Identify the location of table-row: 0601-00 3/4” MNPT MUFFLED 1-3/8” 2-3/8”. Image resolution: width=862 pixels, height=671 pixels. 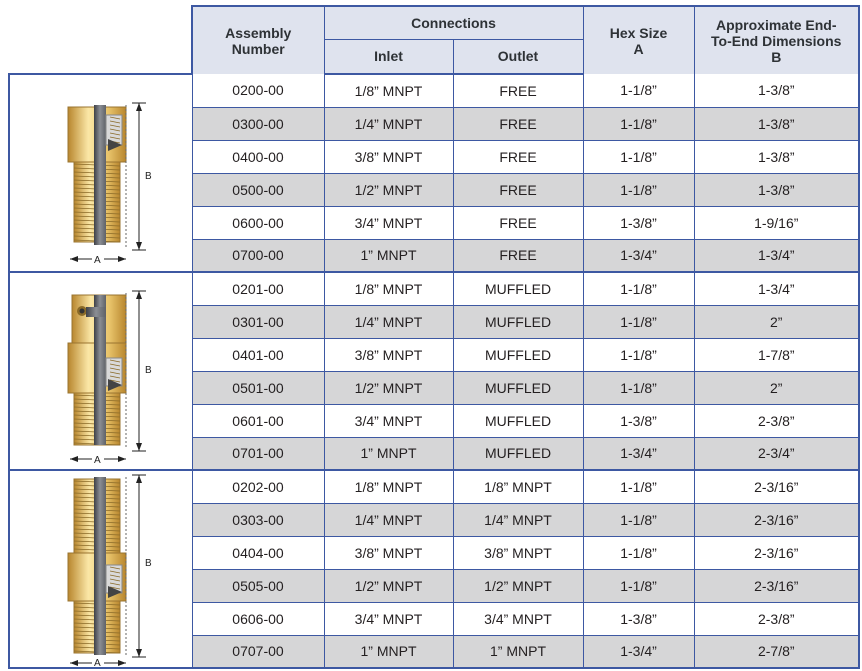
(434, 421).